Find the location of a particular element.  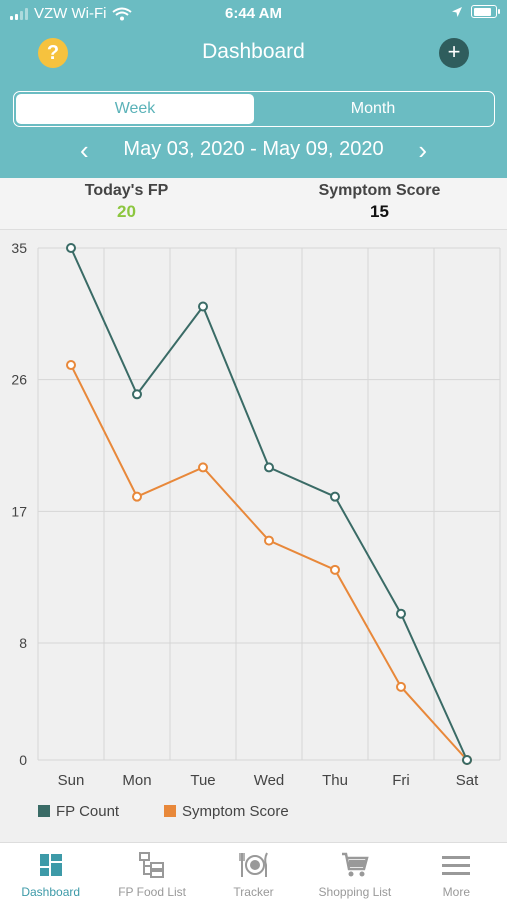

x-tick-label: Fri is located at coordinates (401, 780).